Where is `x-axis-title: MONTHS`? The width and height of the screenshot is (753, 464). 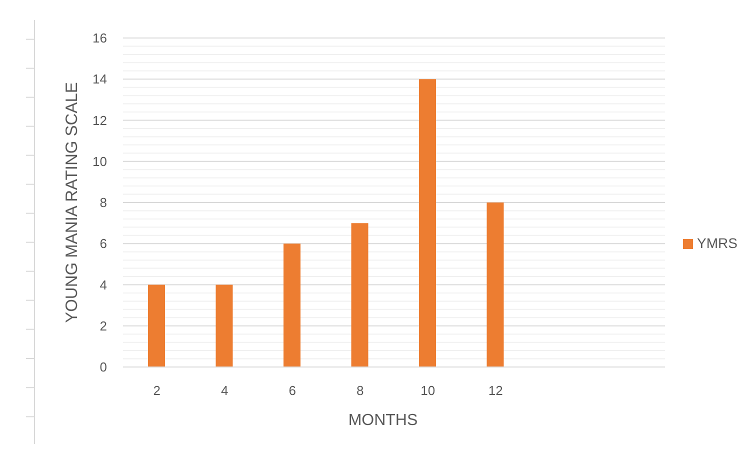
x-axis-title: MONTHS is located at coordinates (383, 420).